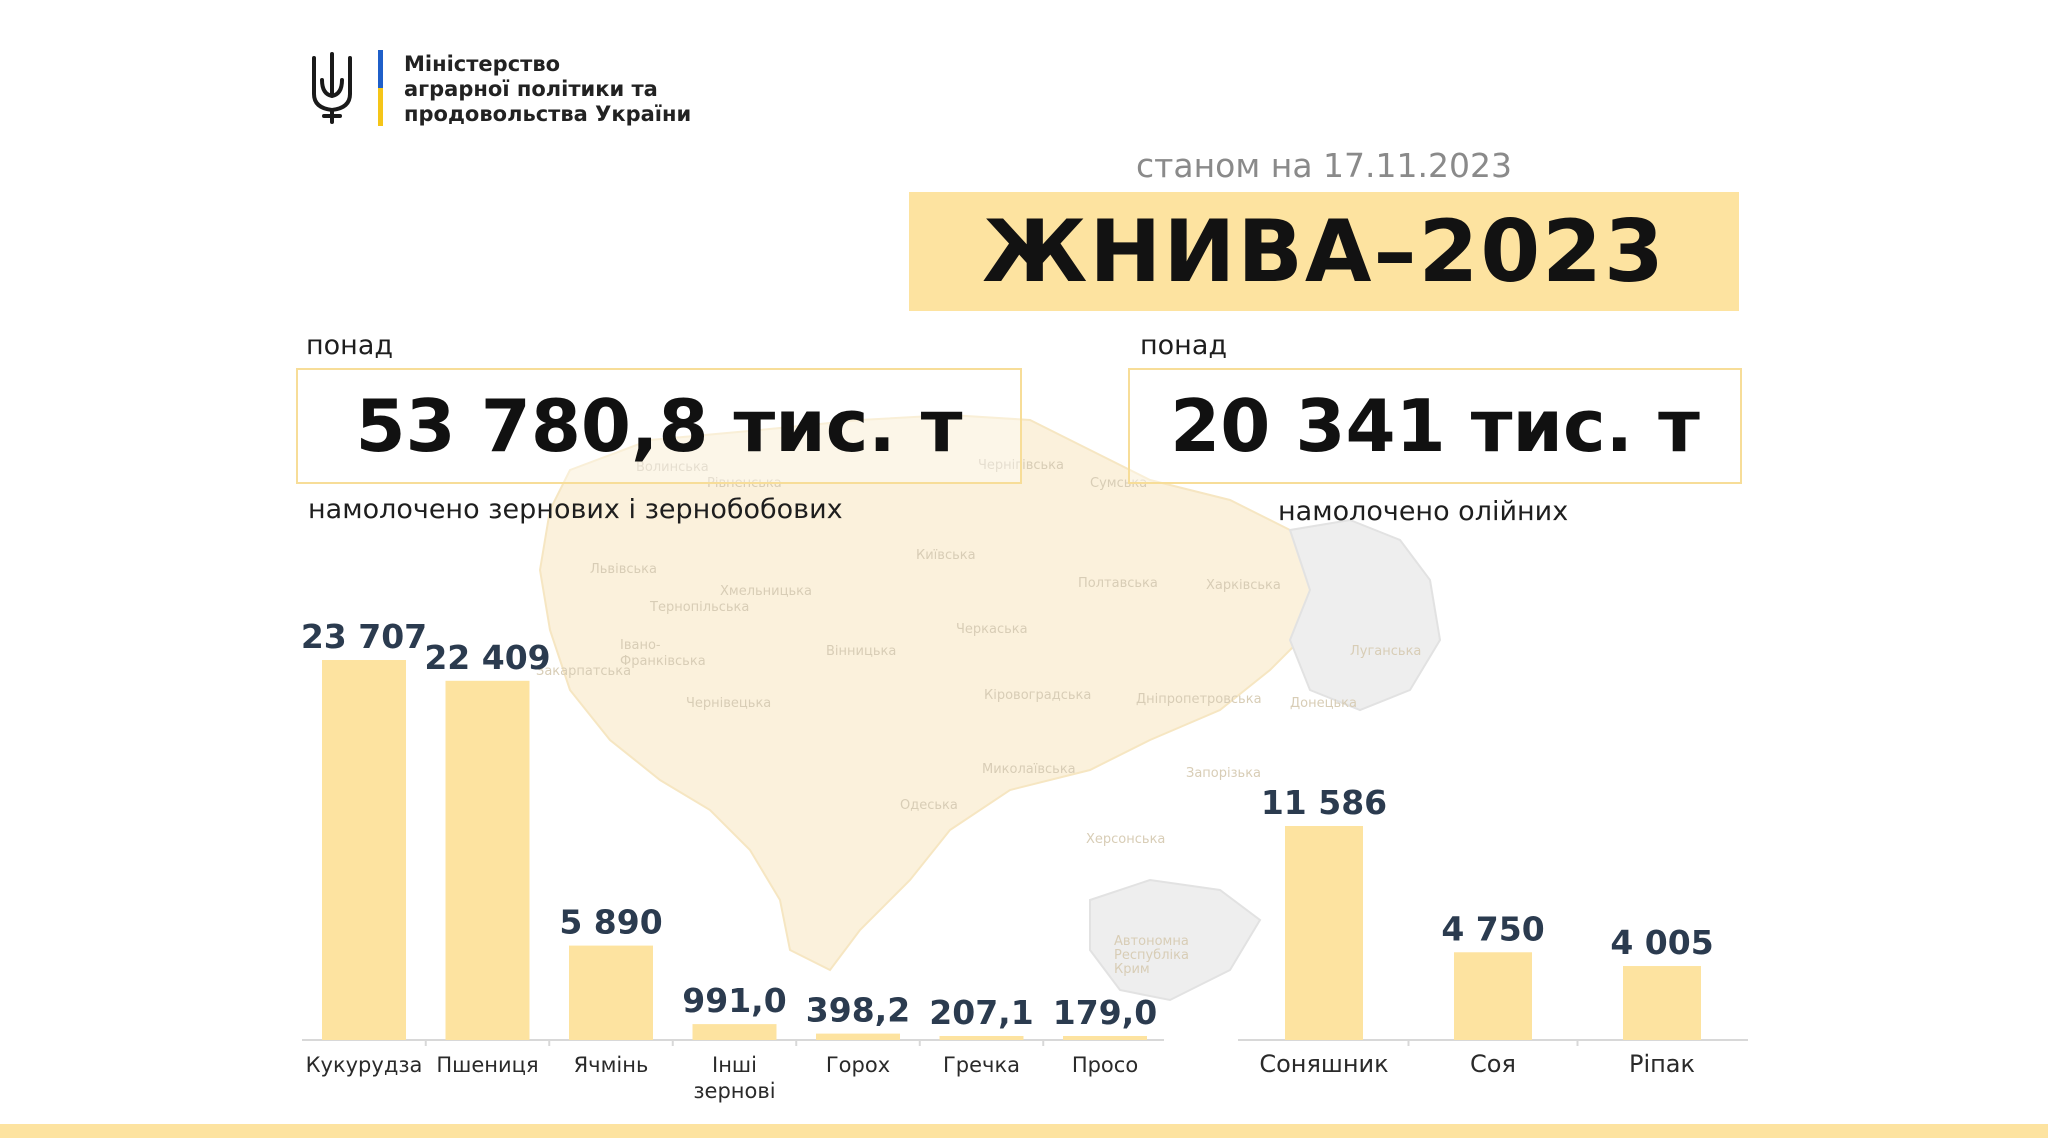 The image size is (2048, 1138). What do you see at coordinates (663, 661) in the screenshot?
I see `region-label: Франківська` at bounding box center [663, 661].